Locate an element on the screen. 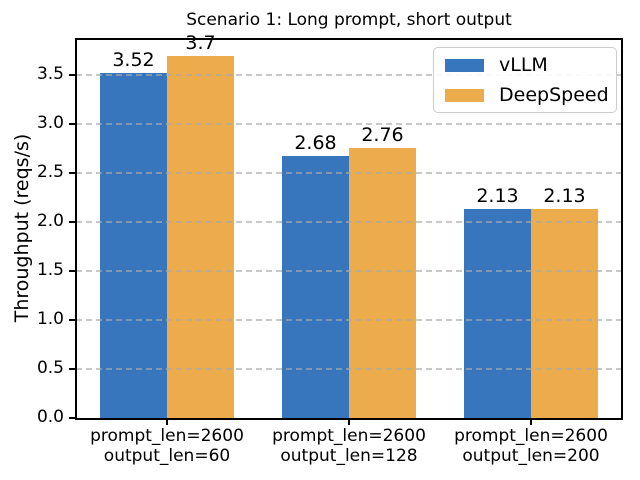  bar-vllm-group3 is located at coordinates (497, 313).